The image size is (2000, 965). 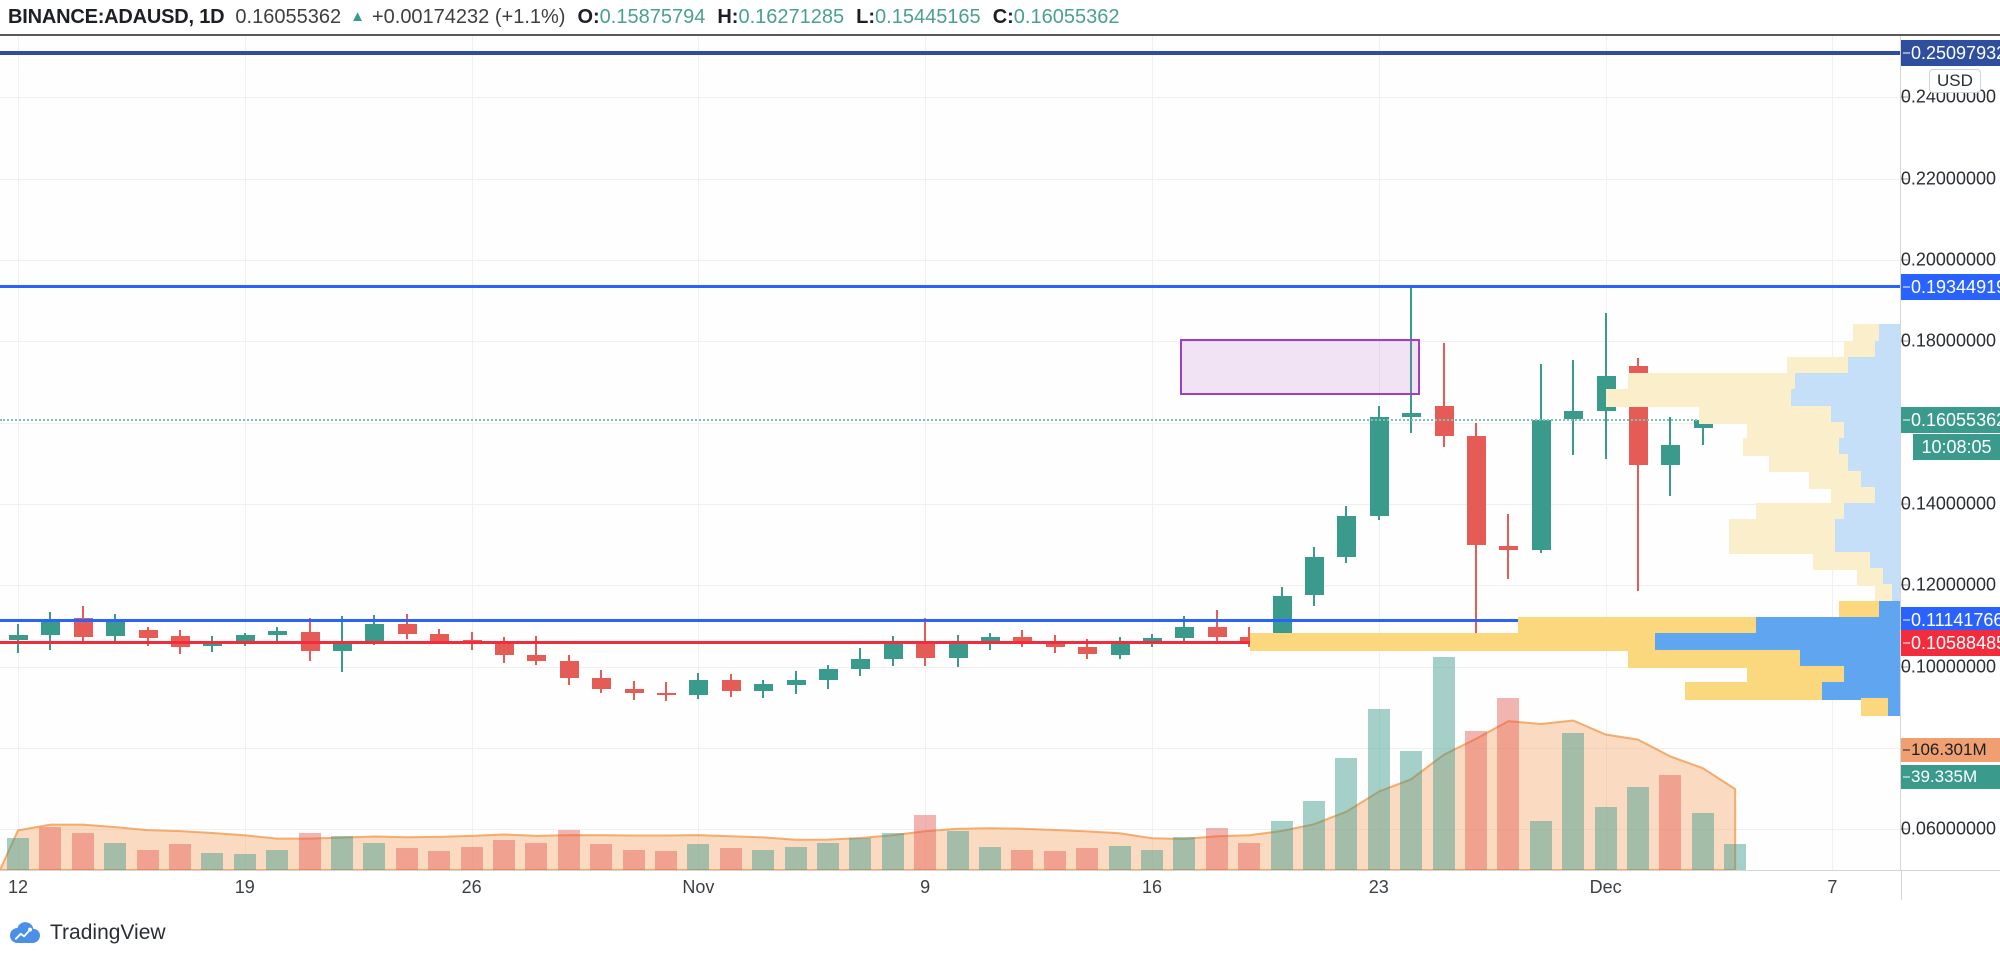 I want to click on currency-badge: USD, so click(x=1955, y=80).